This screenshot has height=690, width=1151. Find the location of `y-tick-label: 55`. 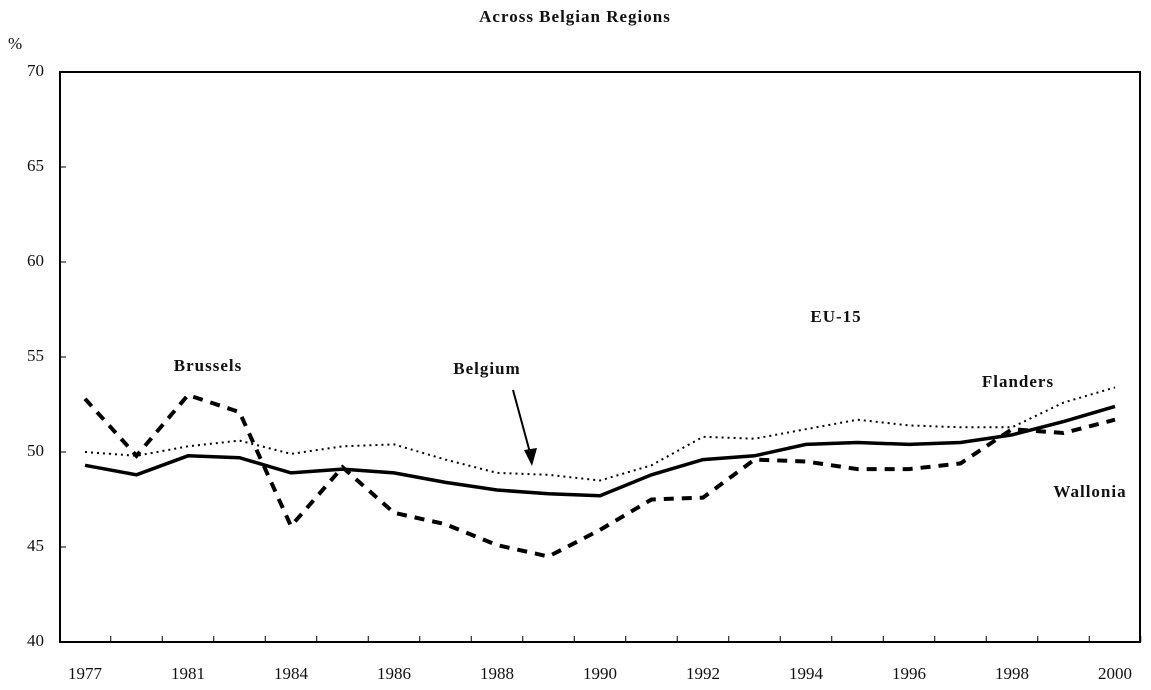

y-tick-label: 55 is located at coordinates (35, 355).